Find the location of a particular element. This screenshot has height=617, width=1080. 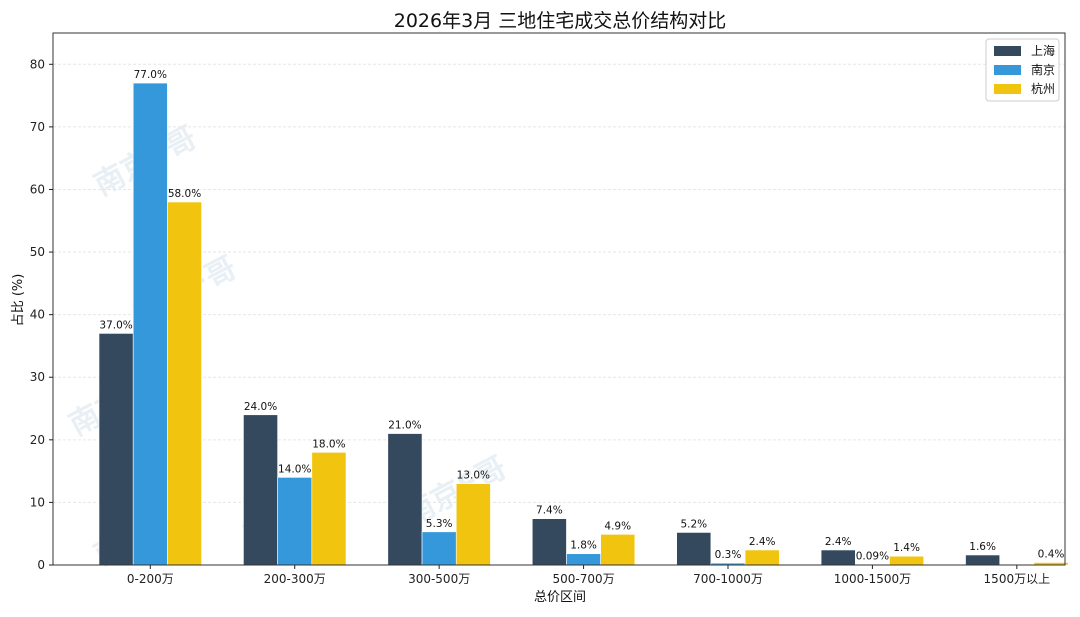

bar-南京-200-300万 is located at coordinates (295, 521).